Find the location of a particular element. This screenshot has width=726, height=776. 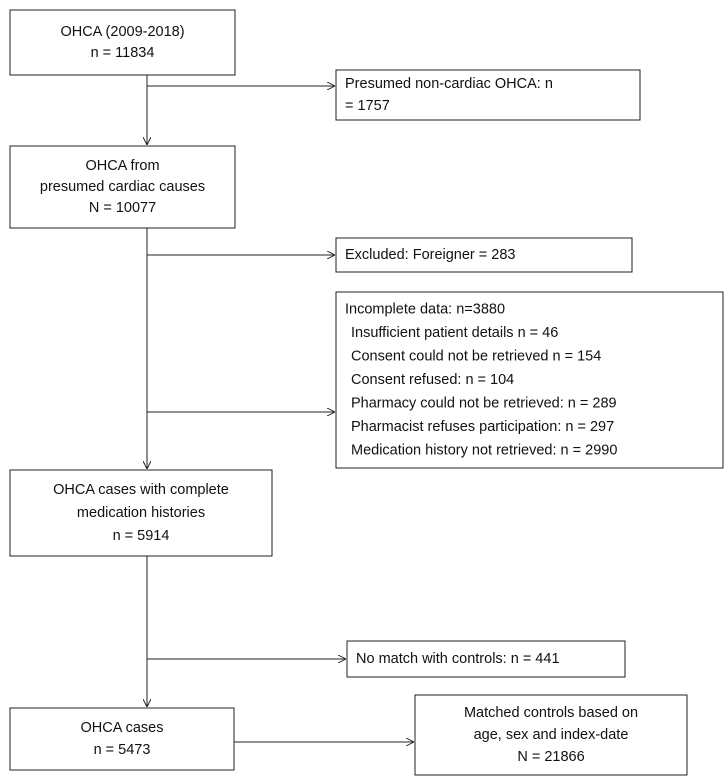

box-text: presumed cardiac causes is located at coordinates (122, 187).